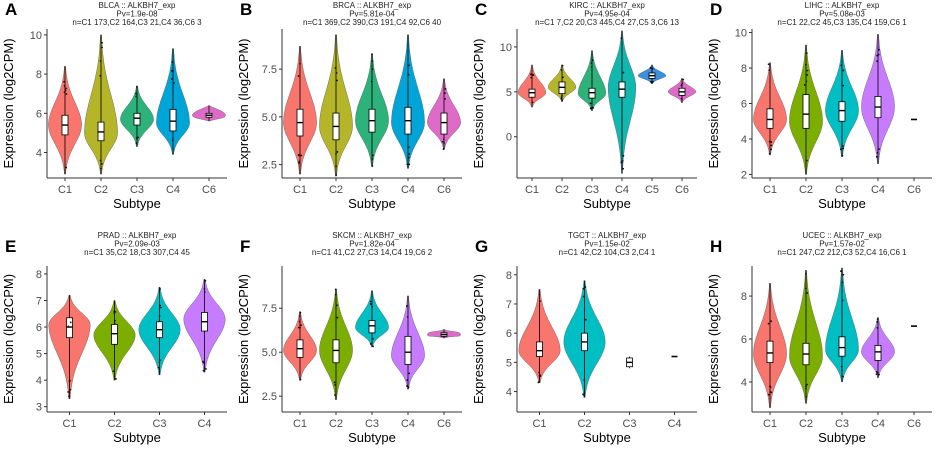 This screenshot has width=941, height=451. Describe the element at coordinates (842, 235) in the screenshot. I see `panel-title: UCEC :: ALKBH7_exp` at that location.